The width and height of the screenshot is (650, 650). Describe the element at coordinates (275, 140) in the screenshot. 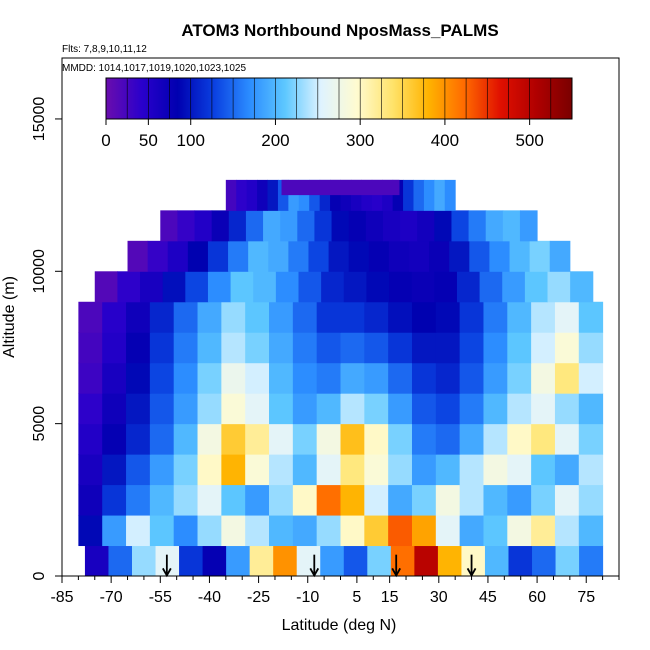

I see `colorbar-tick-label: 200` at that location.